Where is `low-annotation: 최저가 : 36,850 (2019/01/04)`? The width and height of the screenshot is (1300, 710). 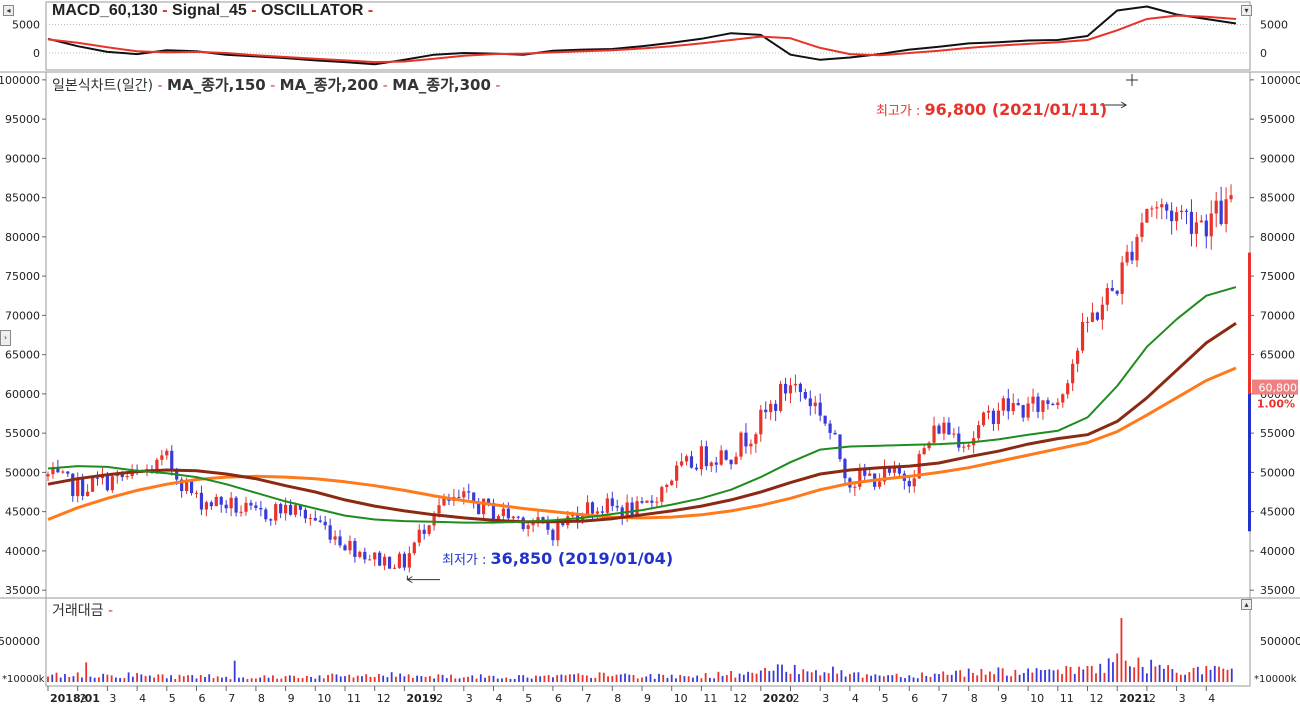
low-annotation: 최저가 : 36,850 (2019/01/04) is located at coordinates (557, 558).